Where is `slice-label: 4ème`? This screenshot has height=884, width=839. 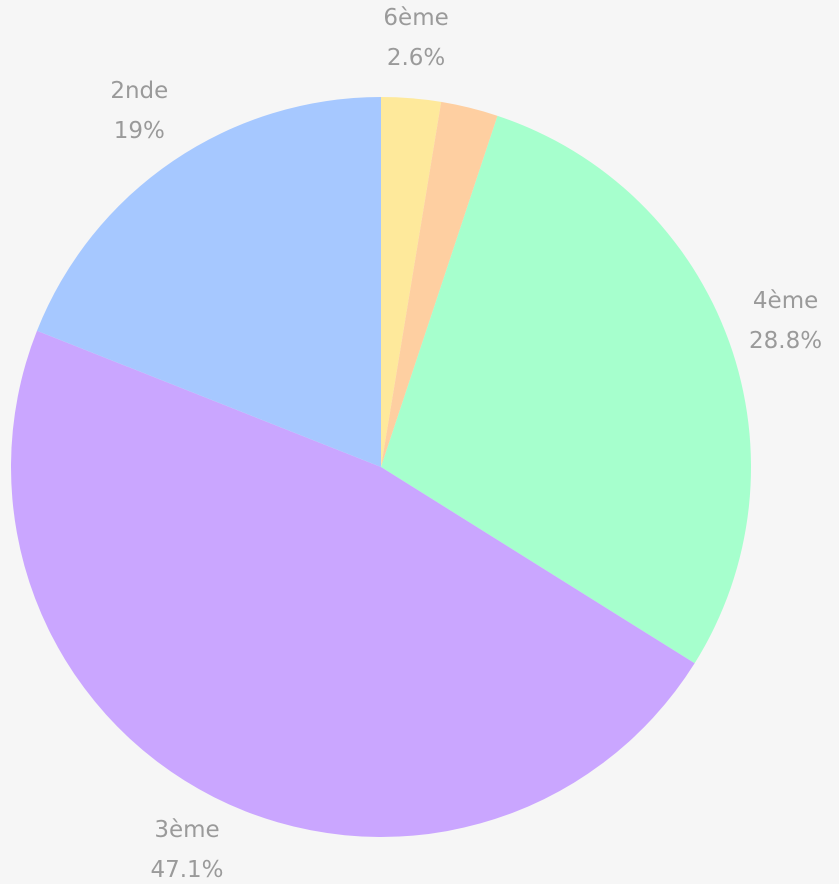
slice-label: 4ème is located at coordinates (785, 301).